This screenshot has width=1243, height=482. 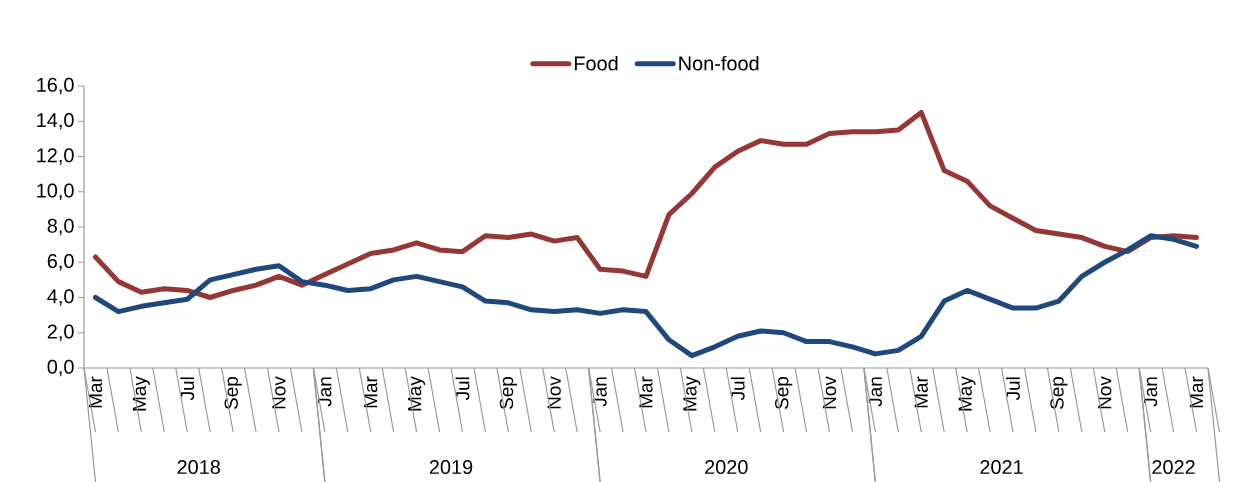 What do you see at coordinates (55, 156) in the screenshot?
I see `y-tick-label: 12,0` at bounding box center [55, 156].